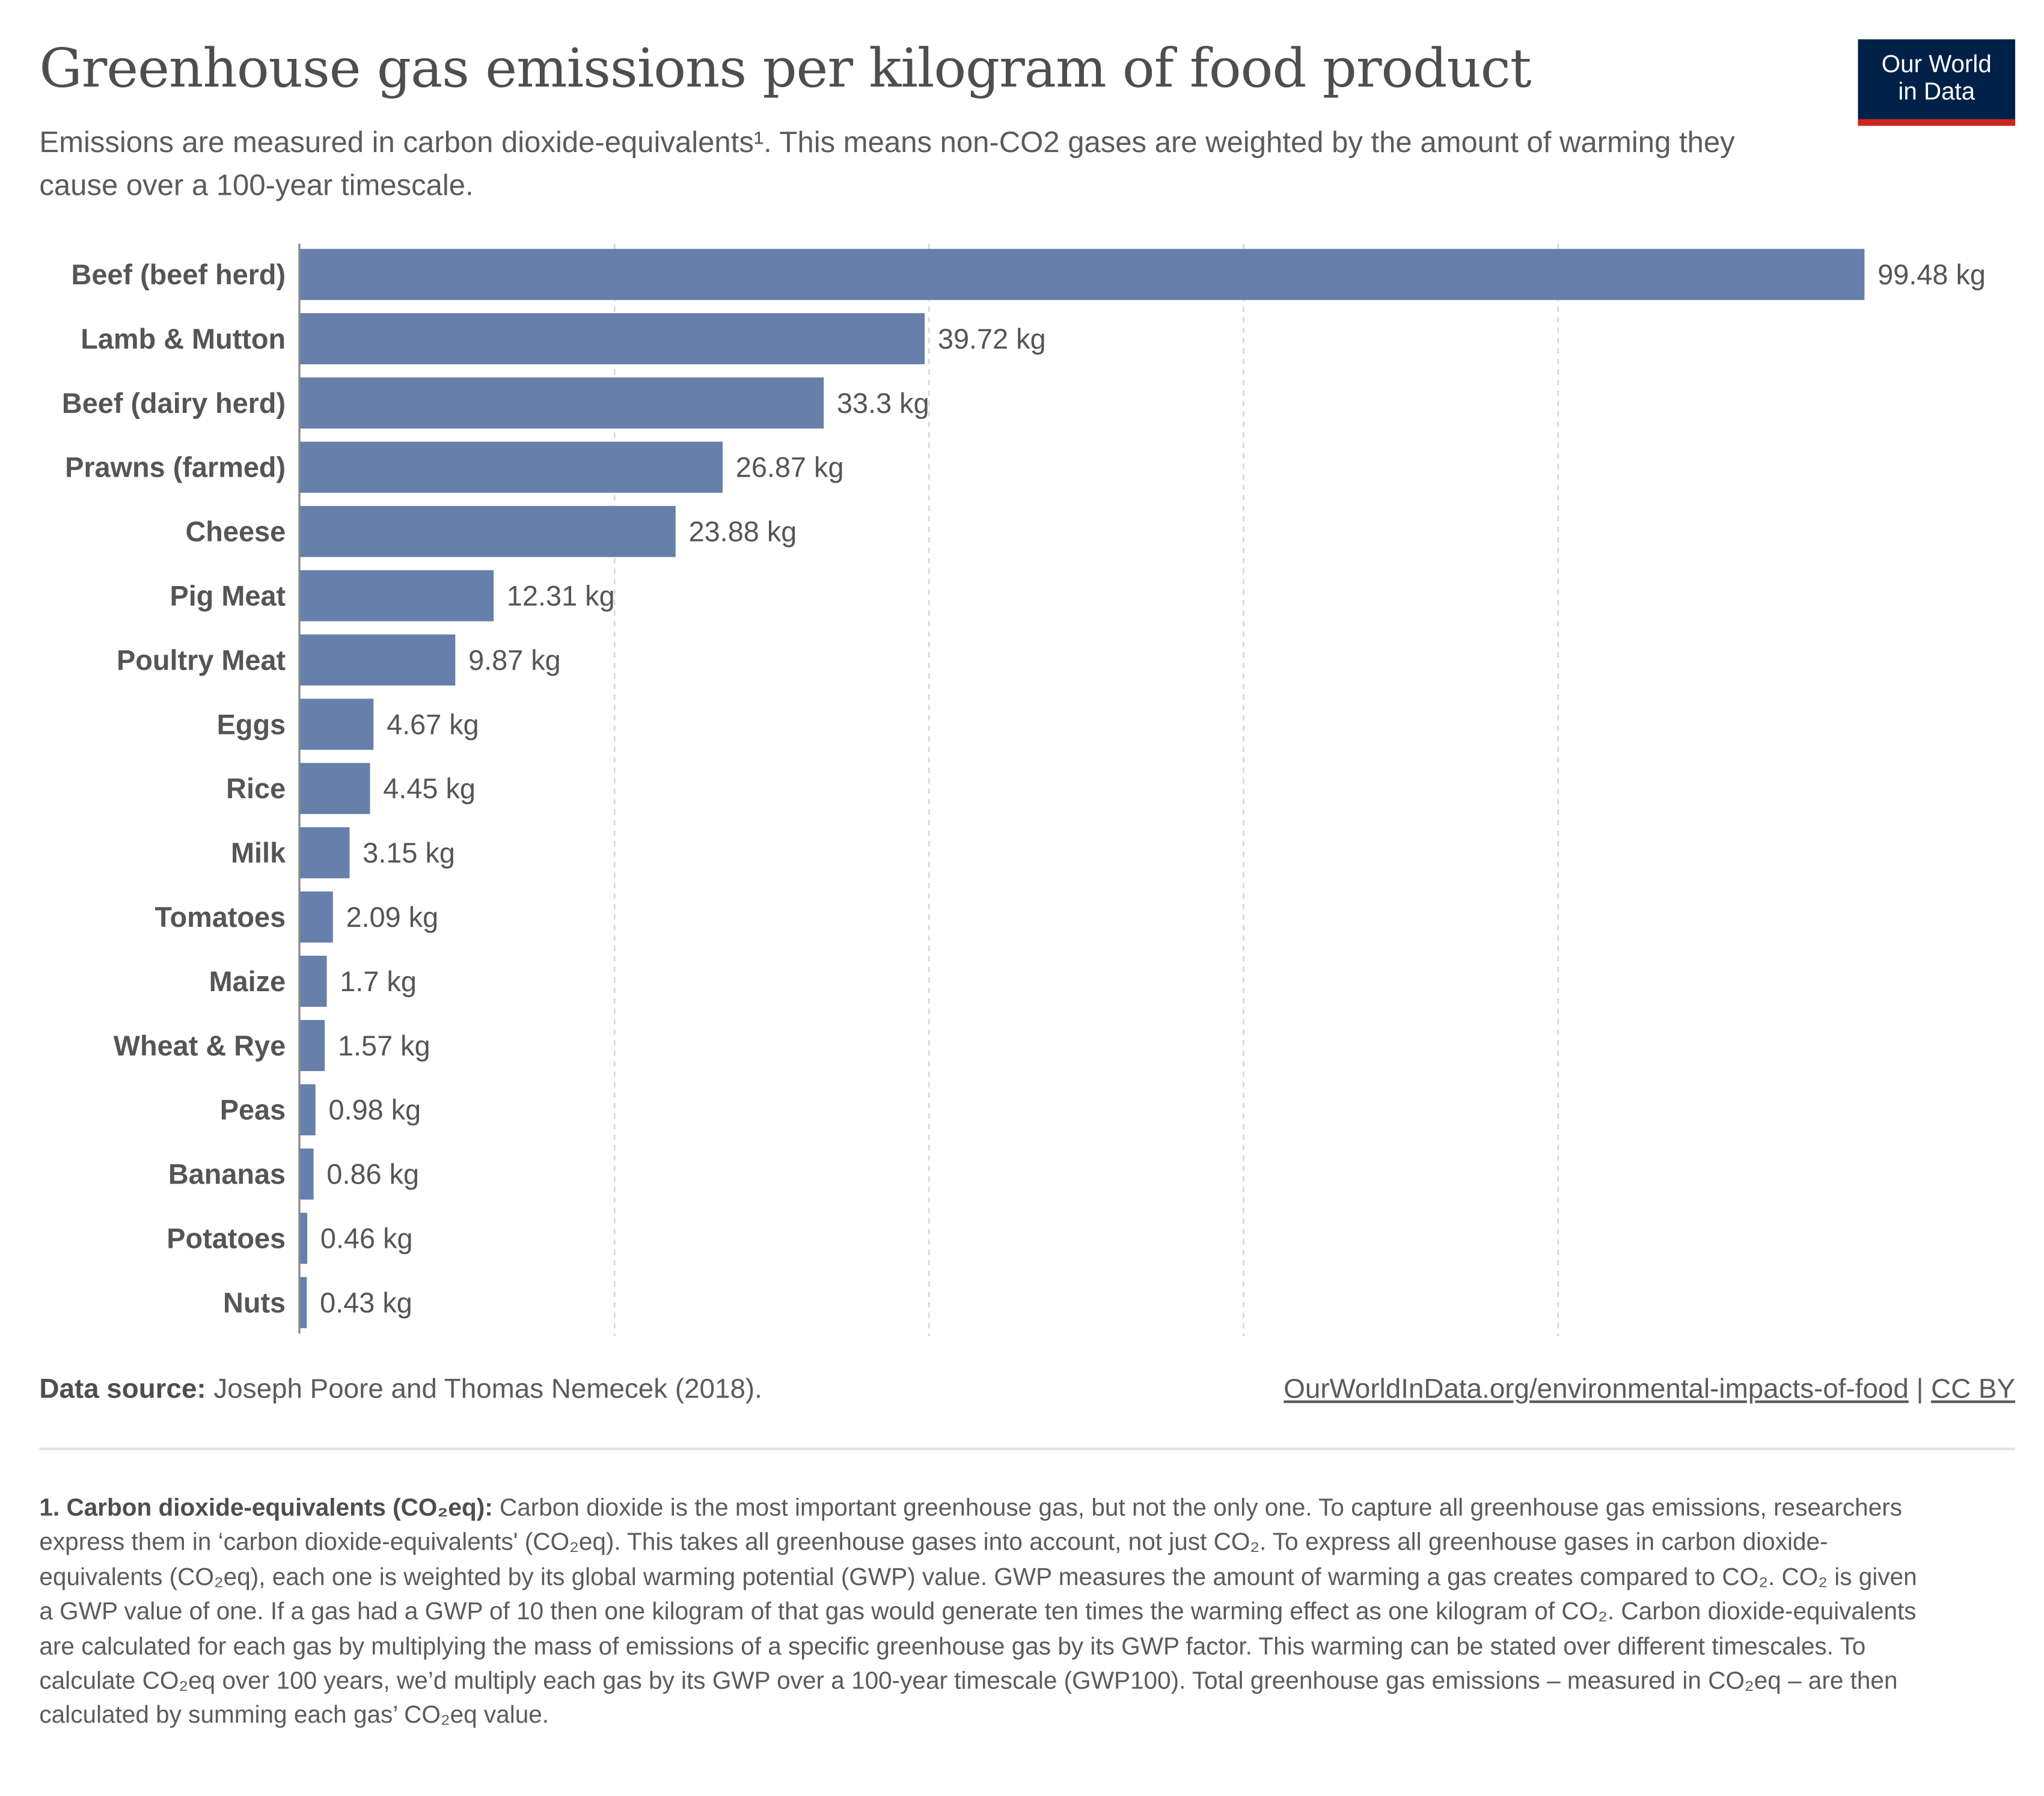 This screenshot has height=1796, width=2044. Describe the element at coordinates (247, 981) in the screenshot. I see `category-label: Maize` at that location.